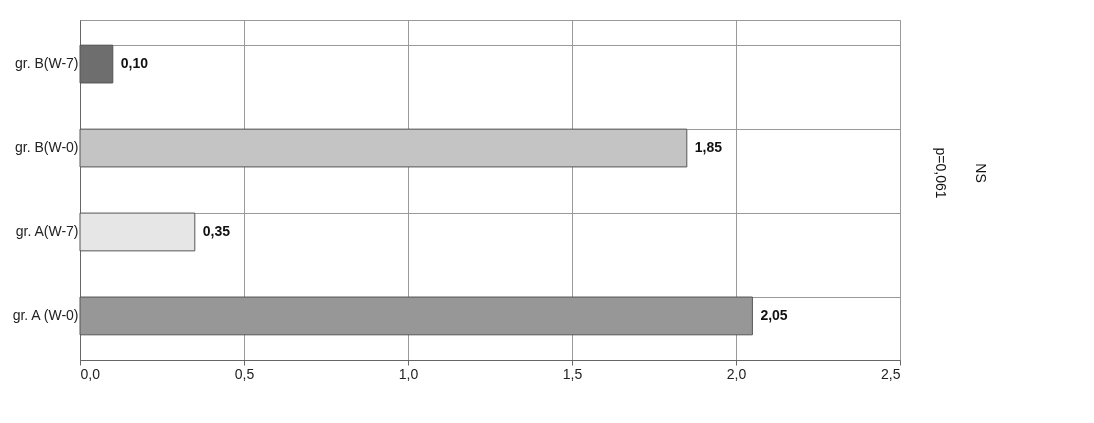 This screenshot has height=423, width=1094. What do you see at coordinates (708, 147) in the screenshot?
I see `data-label: 1,85` at bounding box center [708, 147].